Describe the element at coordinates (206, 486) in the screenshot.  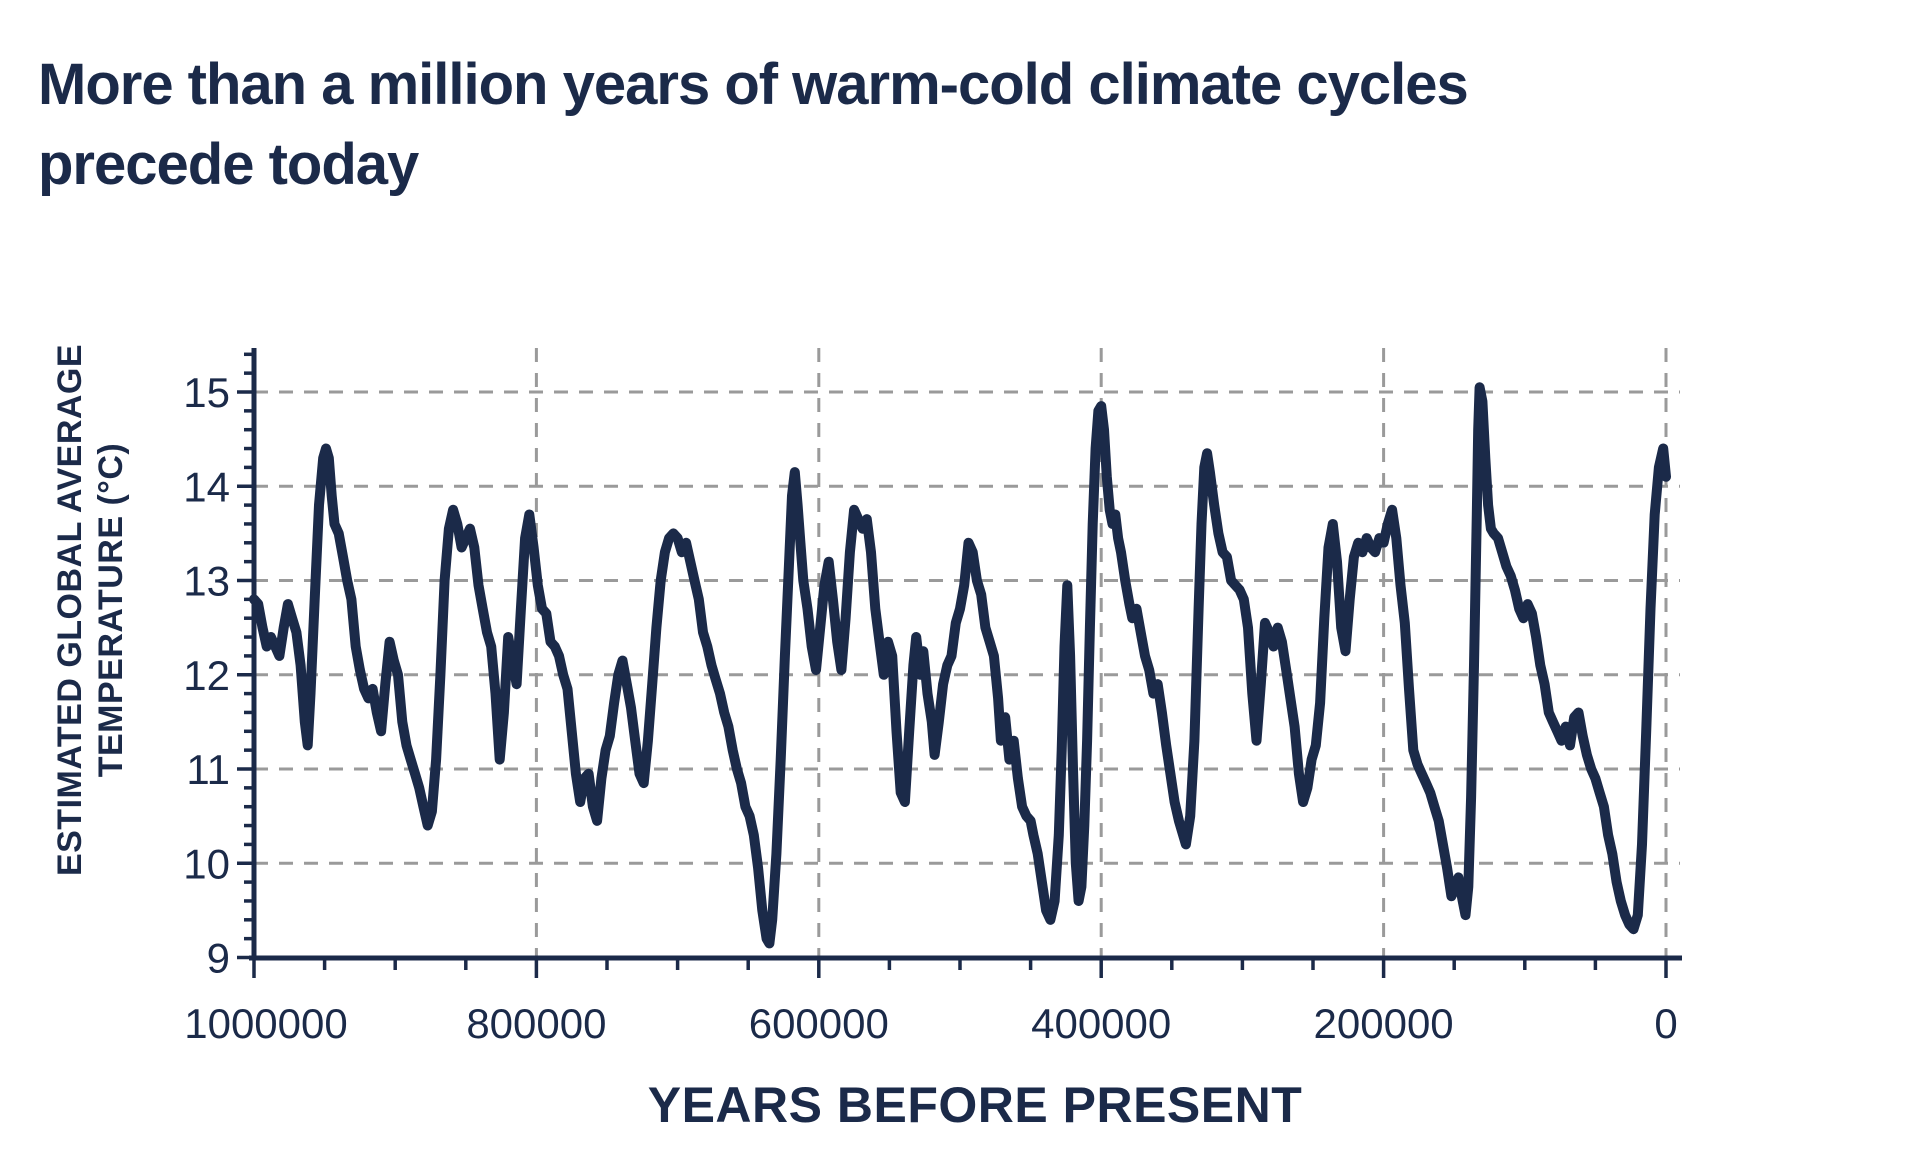
I see `y-tick-label: 14` at that location.